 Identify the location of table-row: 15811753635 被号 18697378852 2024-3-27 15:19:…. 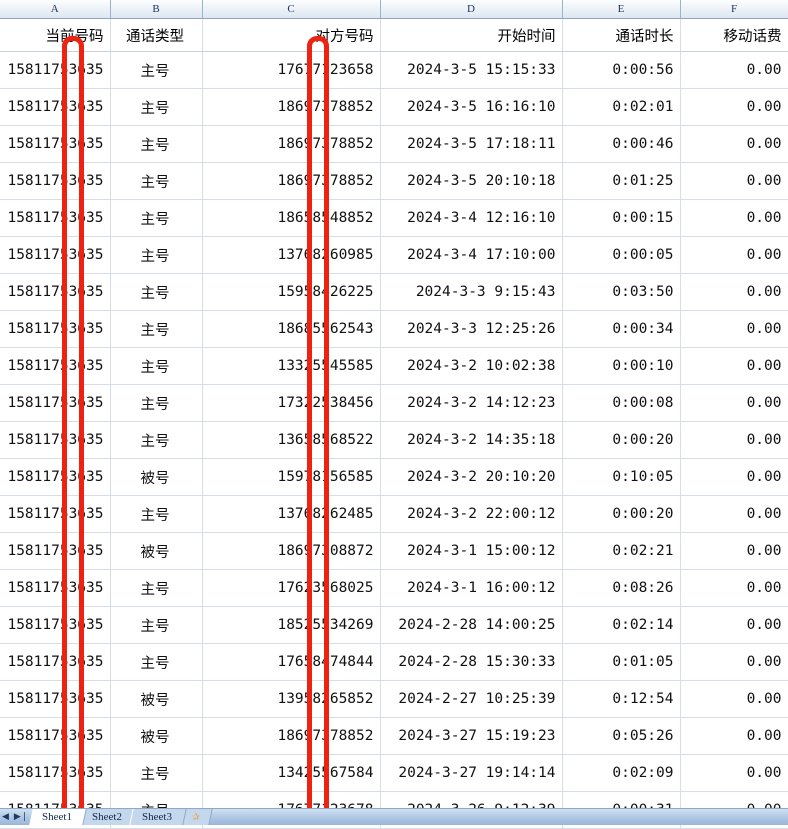
(394, 736).